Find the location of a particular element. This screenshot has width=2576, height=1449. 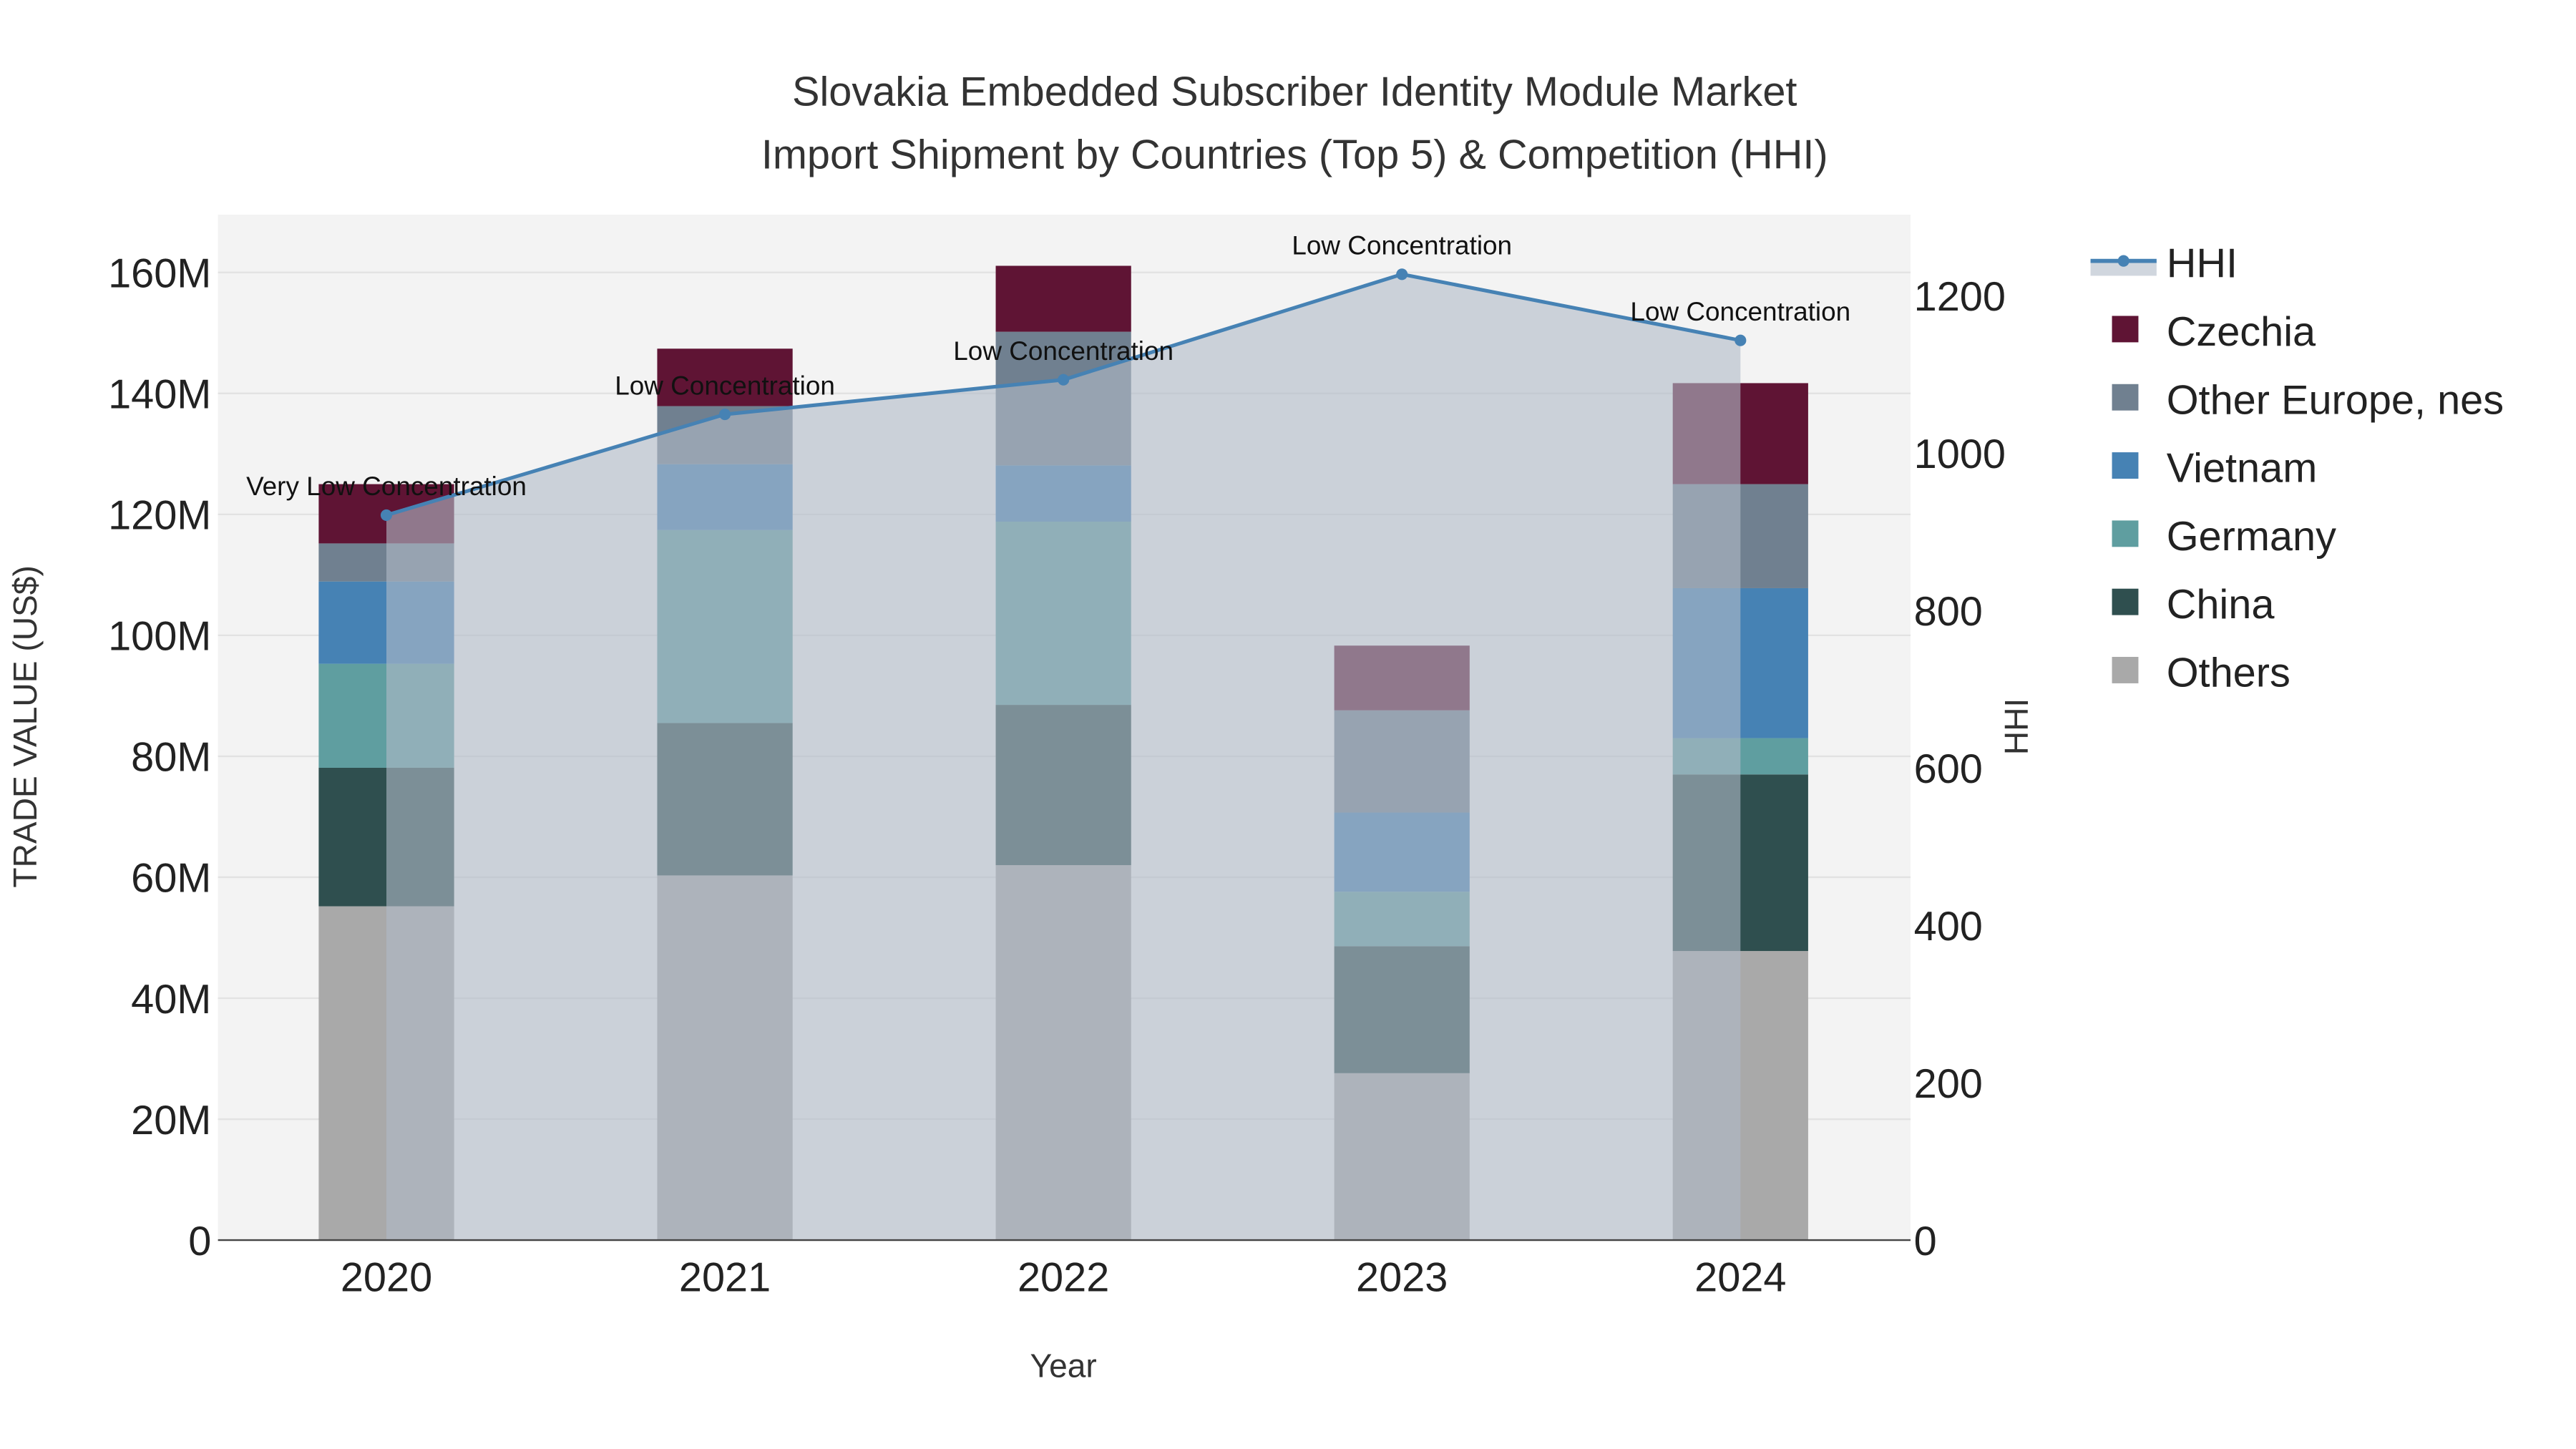

legend-label-czechia: Czechia is located at coordinates (2241, 332).